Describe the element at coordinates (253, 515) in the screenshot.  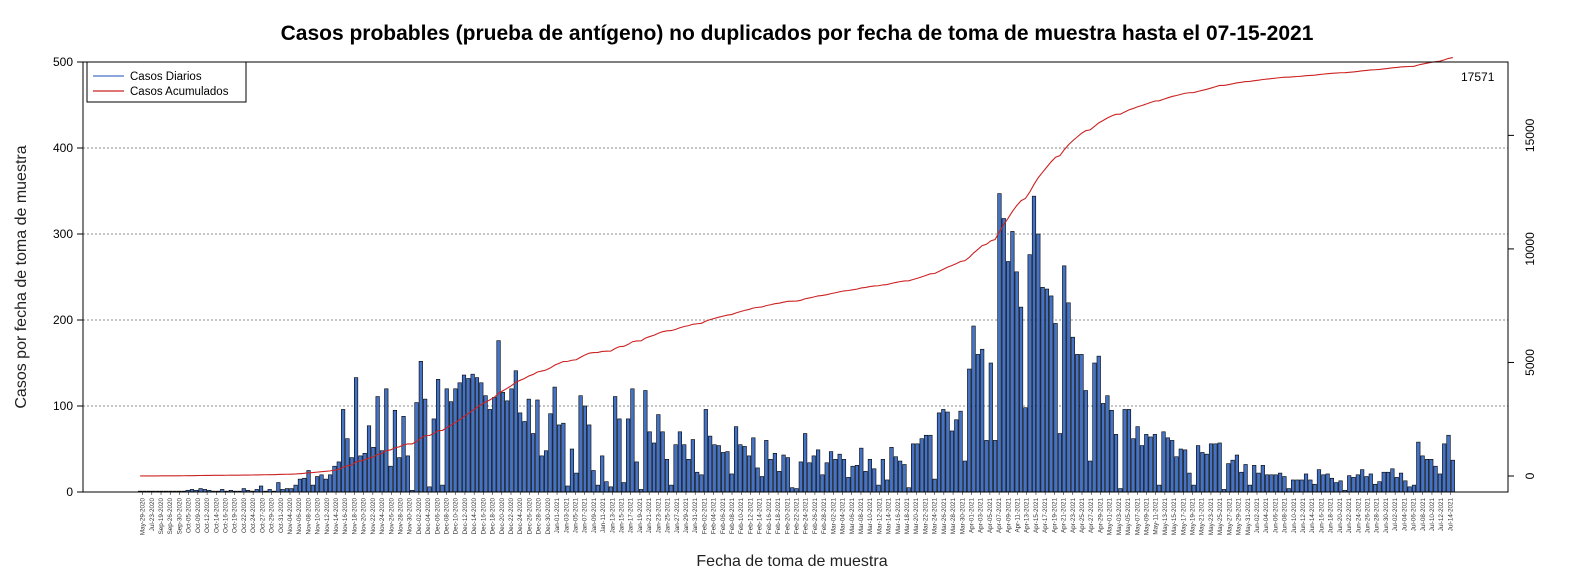
I see `x-tick-label: Oct-24-2020` at that location.